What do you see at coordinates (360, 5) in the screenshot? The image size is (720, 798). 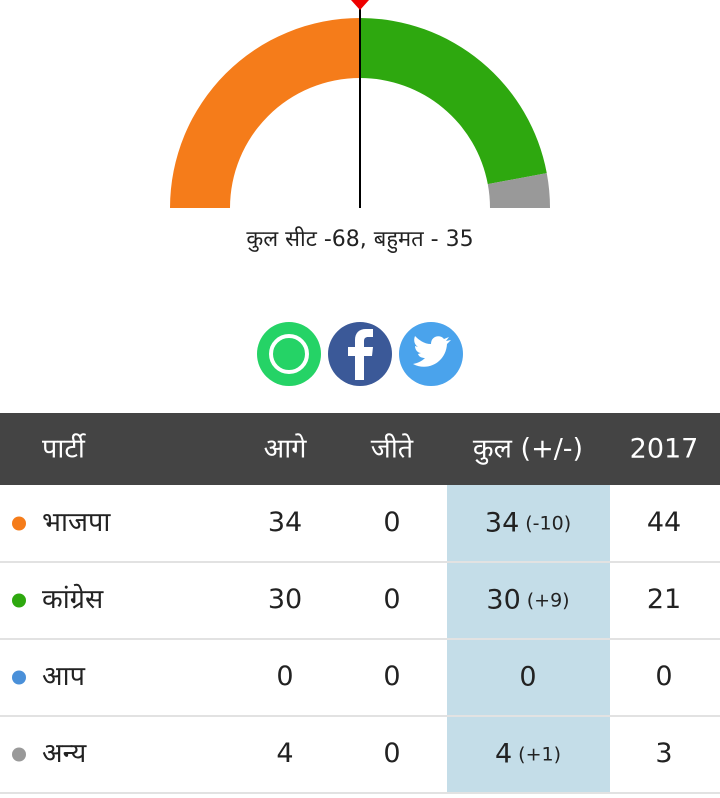 I see `majority-pointer` at bounding box center [360, 5].